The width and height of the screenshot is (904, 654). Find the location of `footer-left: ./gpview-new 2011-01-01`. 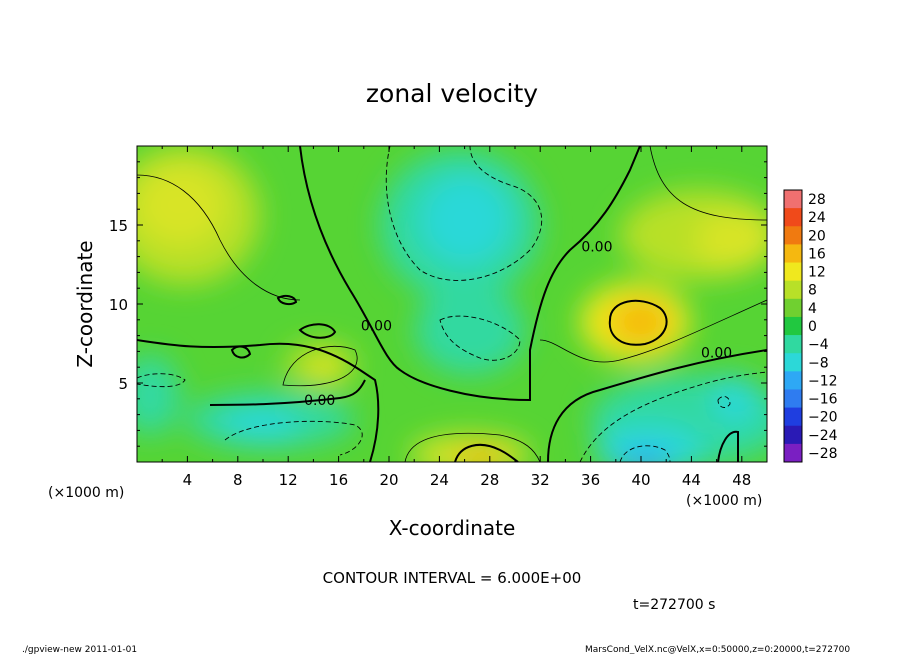

footer-left: ./gpview-new 2011-01-01 is located at coordinates (79, 649).